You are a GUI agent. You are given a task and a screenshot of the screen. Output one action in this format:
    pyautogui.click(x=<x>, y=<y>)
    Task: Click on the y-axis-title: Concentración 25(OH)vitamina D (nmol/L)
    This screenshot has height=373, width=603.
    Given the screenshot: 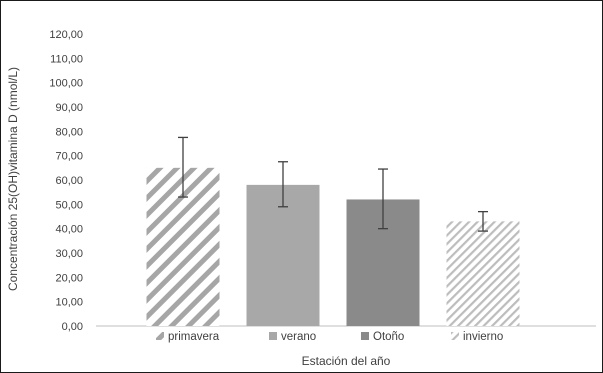 What is the action you would take?
    pyautogui.click(x=13, y=179)
    